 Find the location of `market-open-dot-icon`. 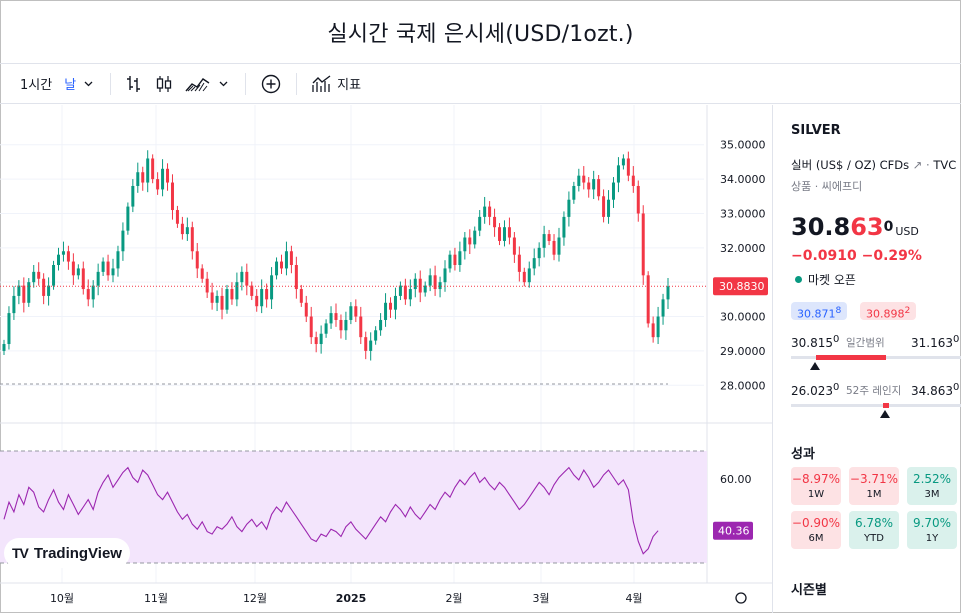

market-open-dot-icon is located at coordinates (798, 279).